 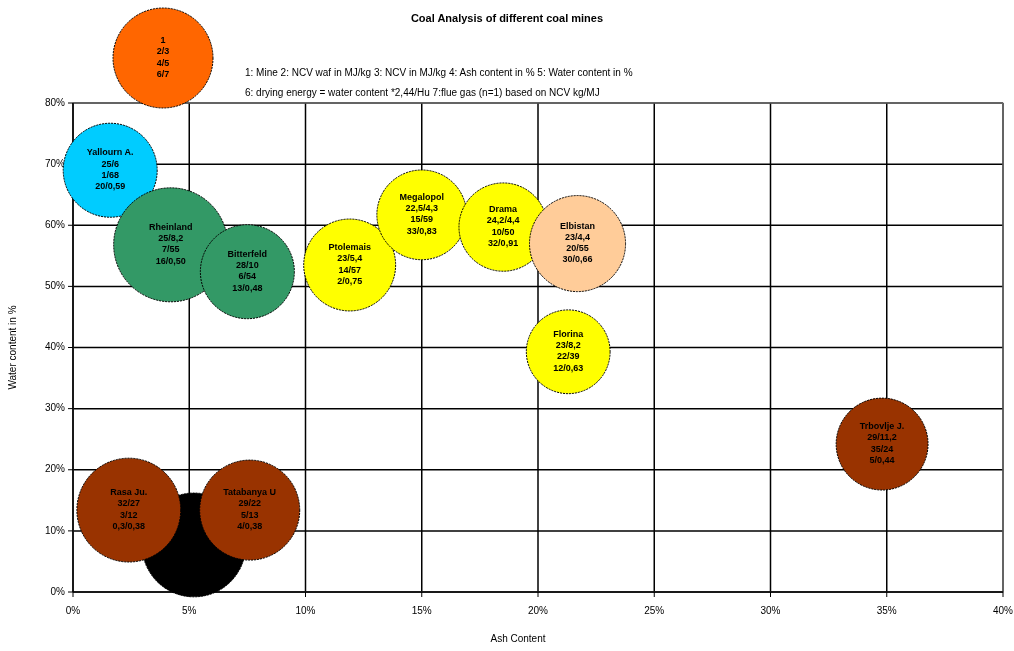 I want to click on y-tick-label: 40%, so click(x=55, y=347).